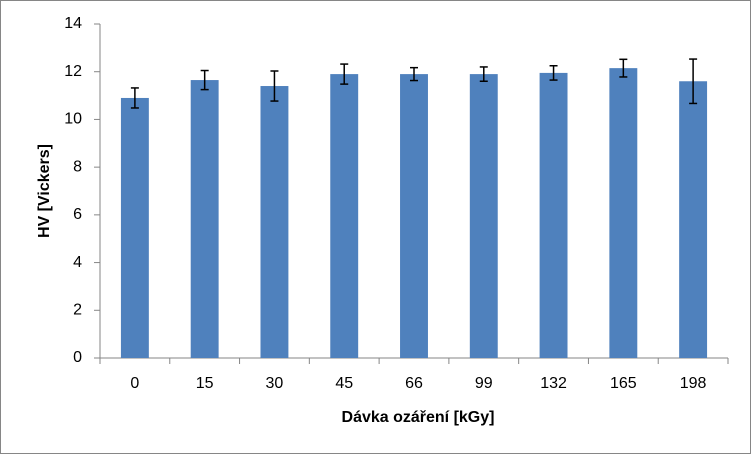 The image size is (751, 459). Describe the element at coordinates (275, 383) in the screenshot. I see `x-tick-label: 30` at that location.